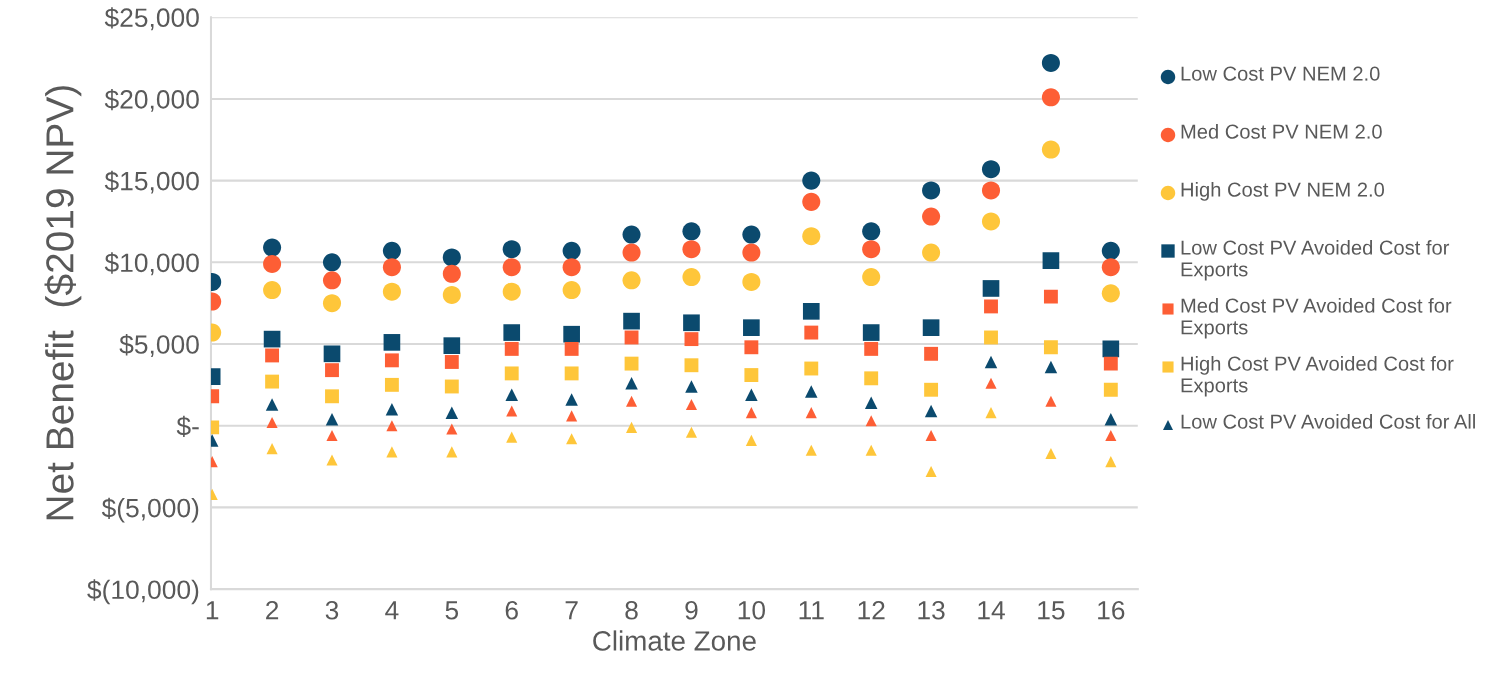  I want to click on y-tick-label: $-, so click(187, 426).